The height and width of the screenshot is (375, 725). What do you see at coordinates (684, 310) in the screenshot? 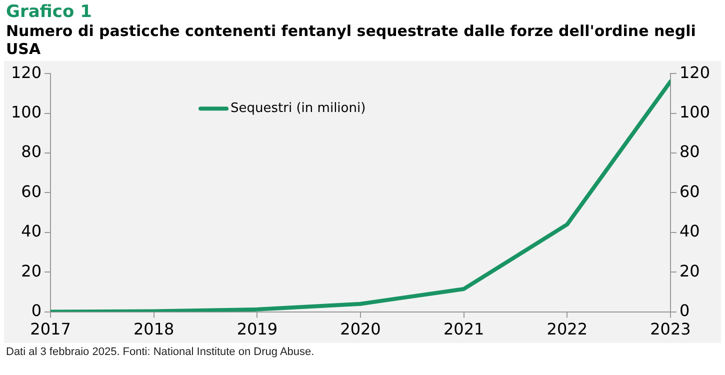
I see `y2-tick-label: 0` at bounding box center [684, 310].